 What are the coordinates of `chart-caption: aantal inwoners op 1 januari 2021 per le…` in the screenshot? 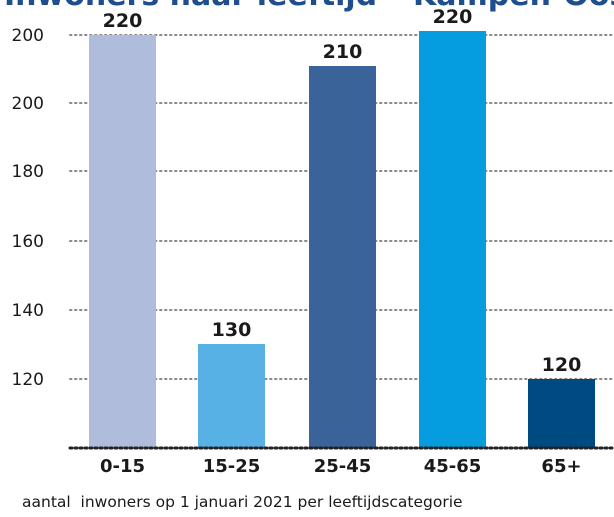 It's located at (242, 502).